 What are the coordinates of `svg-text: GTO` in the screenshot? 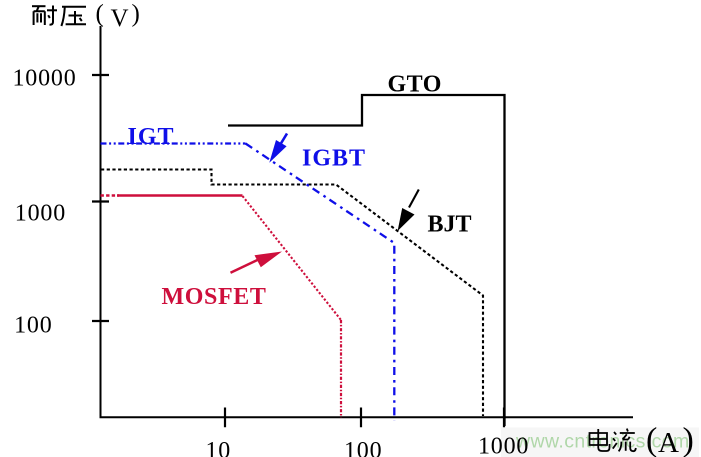 It's located at (415, 85).